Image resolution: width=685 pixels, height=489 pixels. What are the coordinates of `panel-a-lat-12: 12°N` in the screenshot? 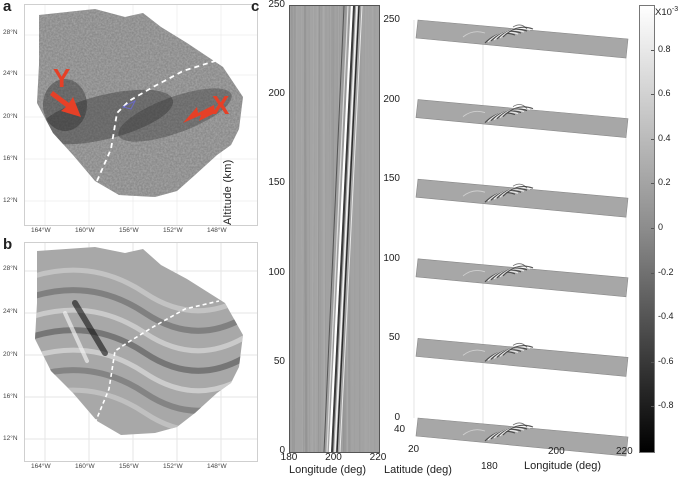 It's located at (10, 200).